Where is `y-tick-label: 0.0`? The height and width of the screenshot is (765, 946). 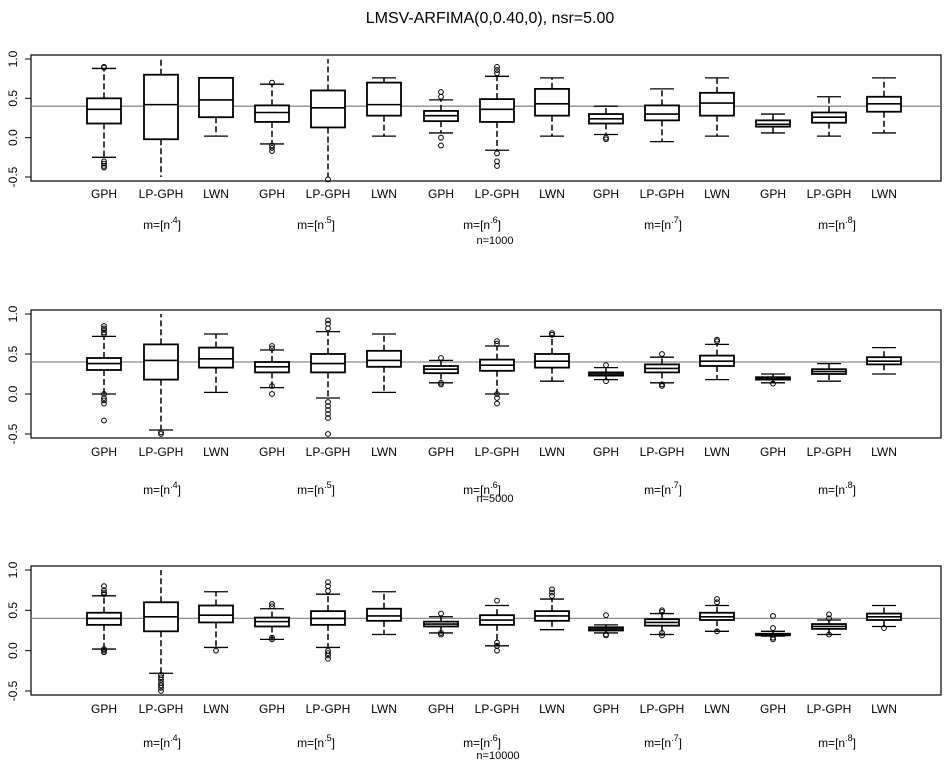 y-tick-label: 0.0 is located at coordinates (13, 650).